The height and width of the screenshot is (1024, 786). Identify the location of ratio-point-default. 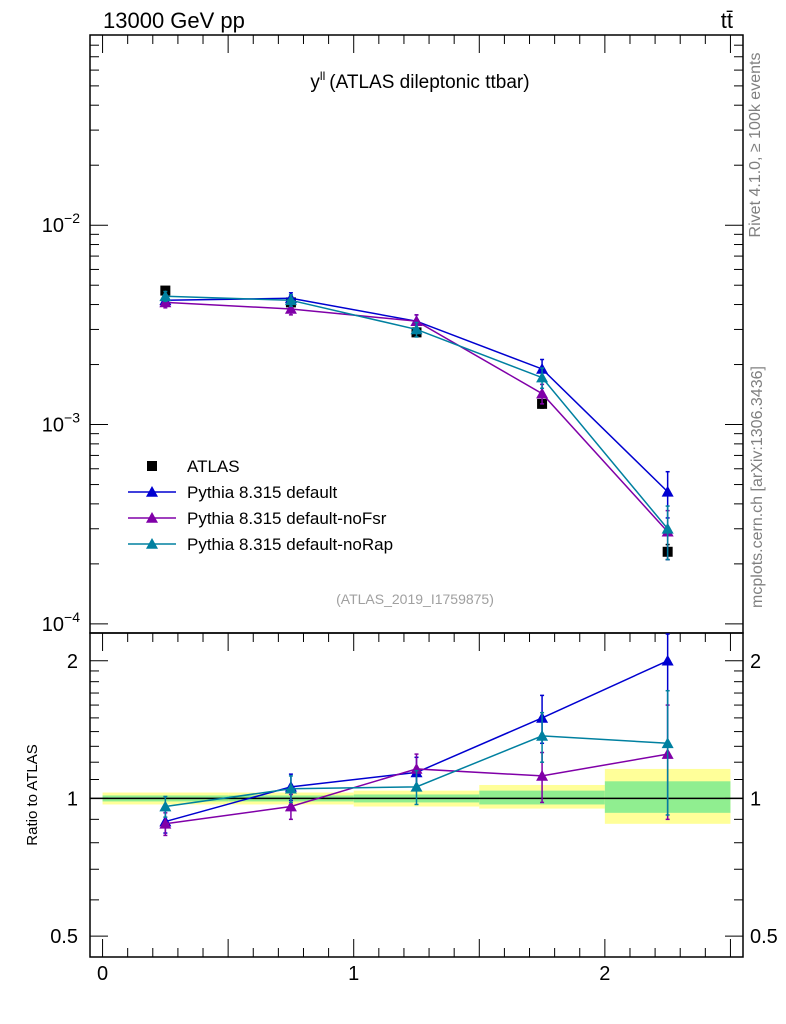
(667, 660).